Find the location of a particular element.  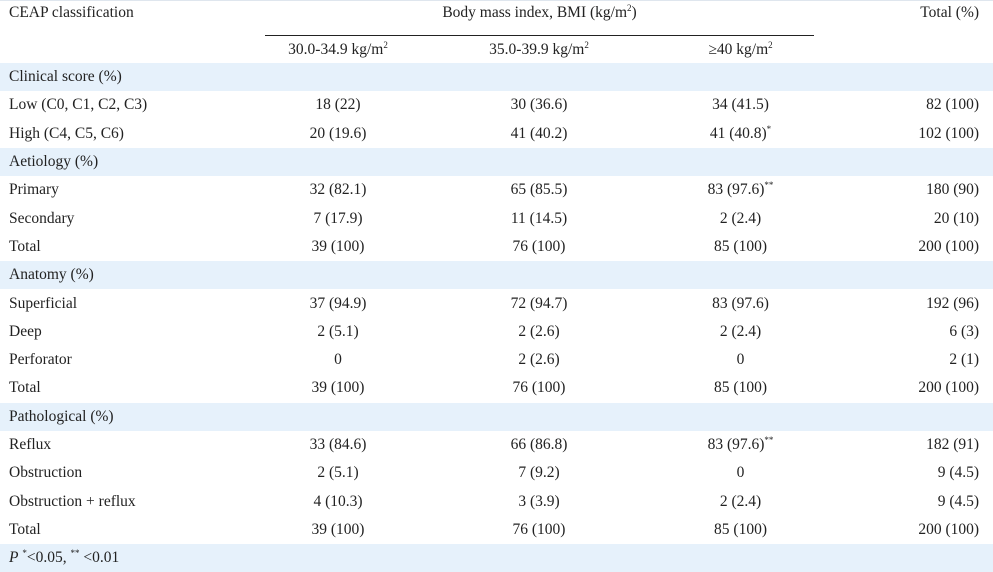

bmi-40-header: ≥40 kg/m2 is located at coordinates (741, 49).